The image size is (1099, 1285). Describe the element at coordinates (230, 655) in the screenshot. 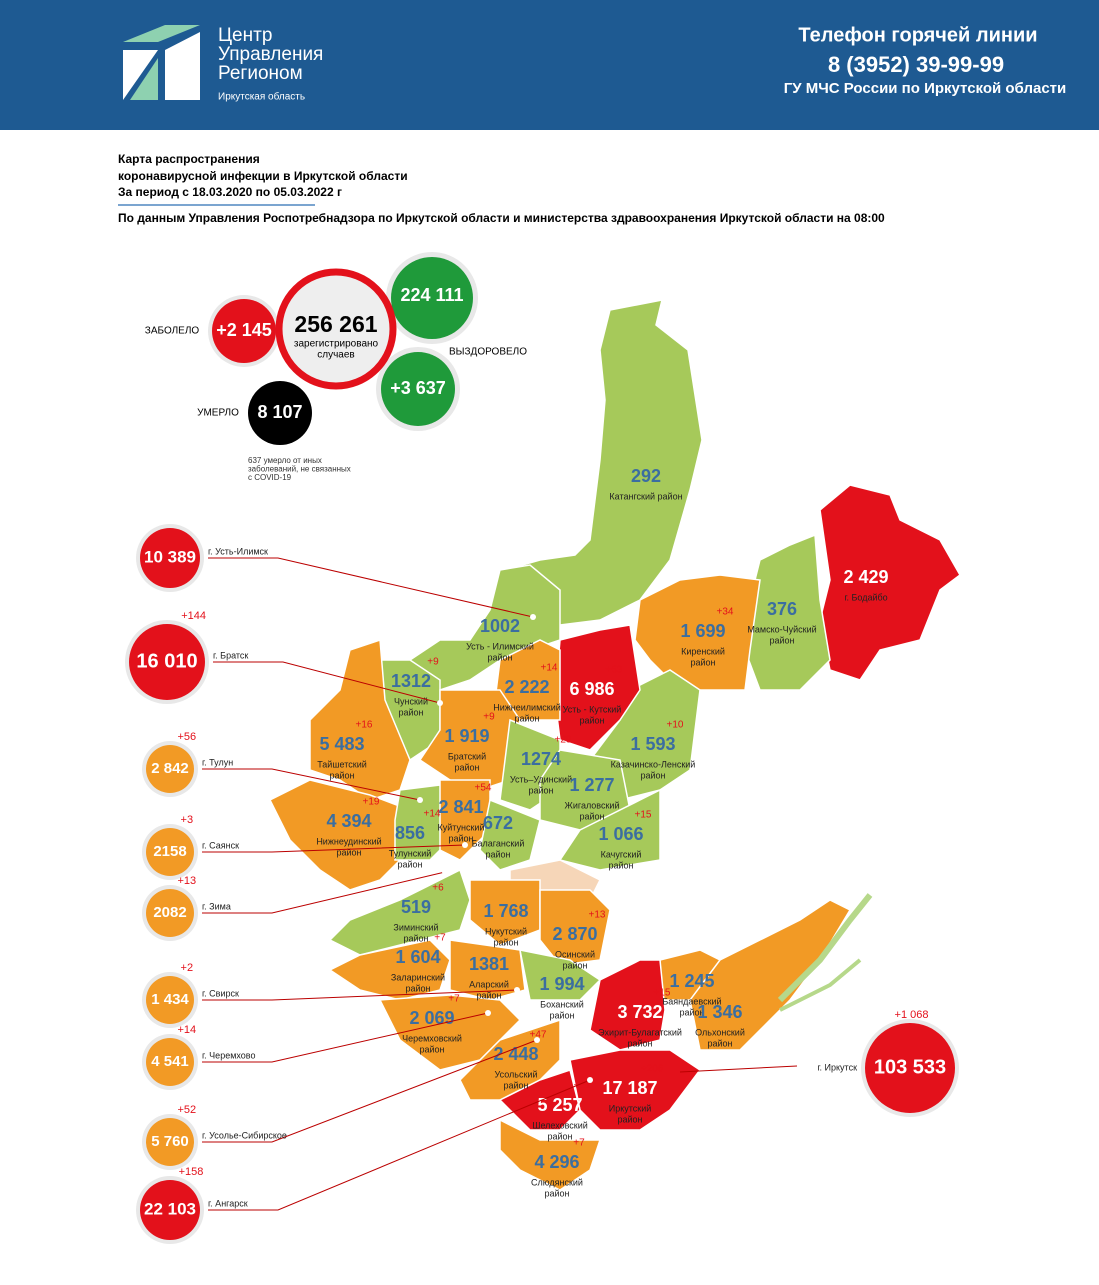

I see `city-name: г. Братск` at that location.